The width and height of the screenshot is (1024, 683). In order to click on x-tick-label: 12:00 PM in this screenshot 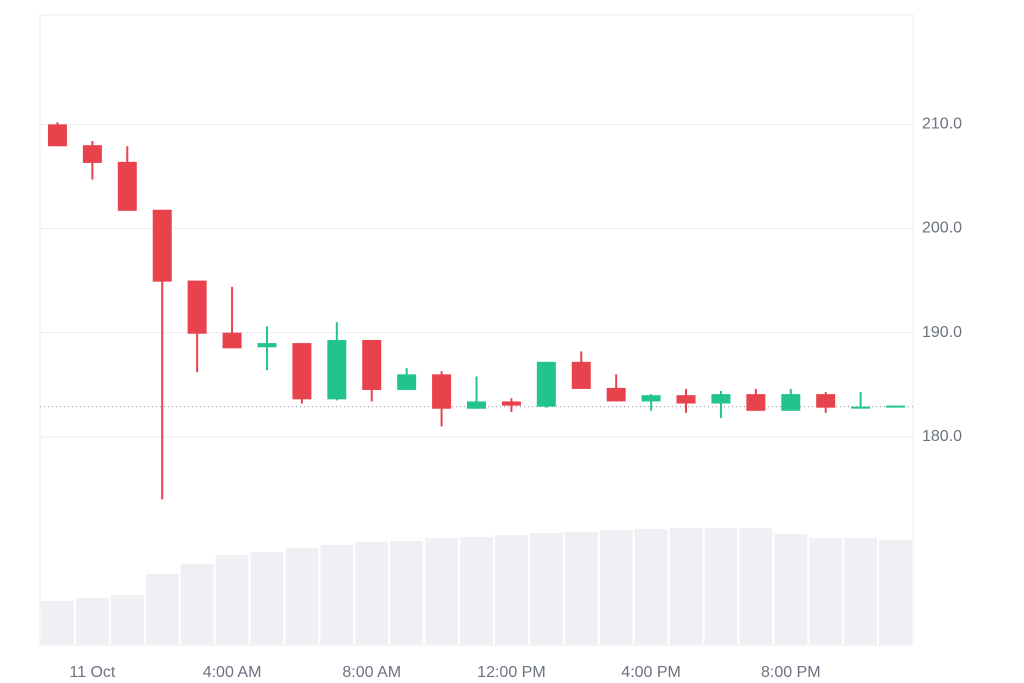, I will do `click(511, 672)`.